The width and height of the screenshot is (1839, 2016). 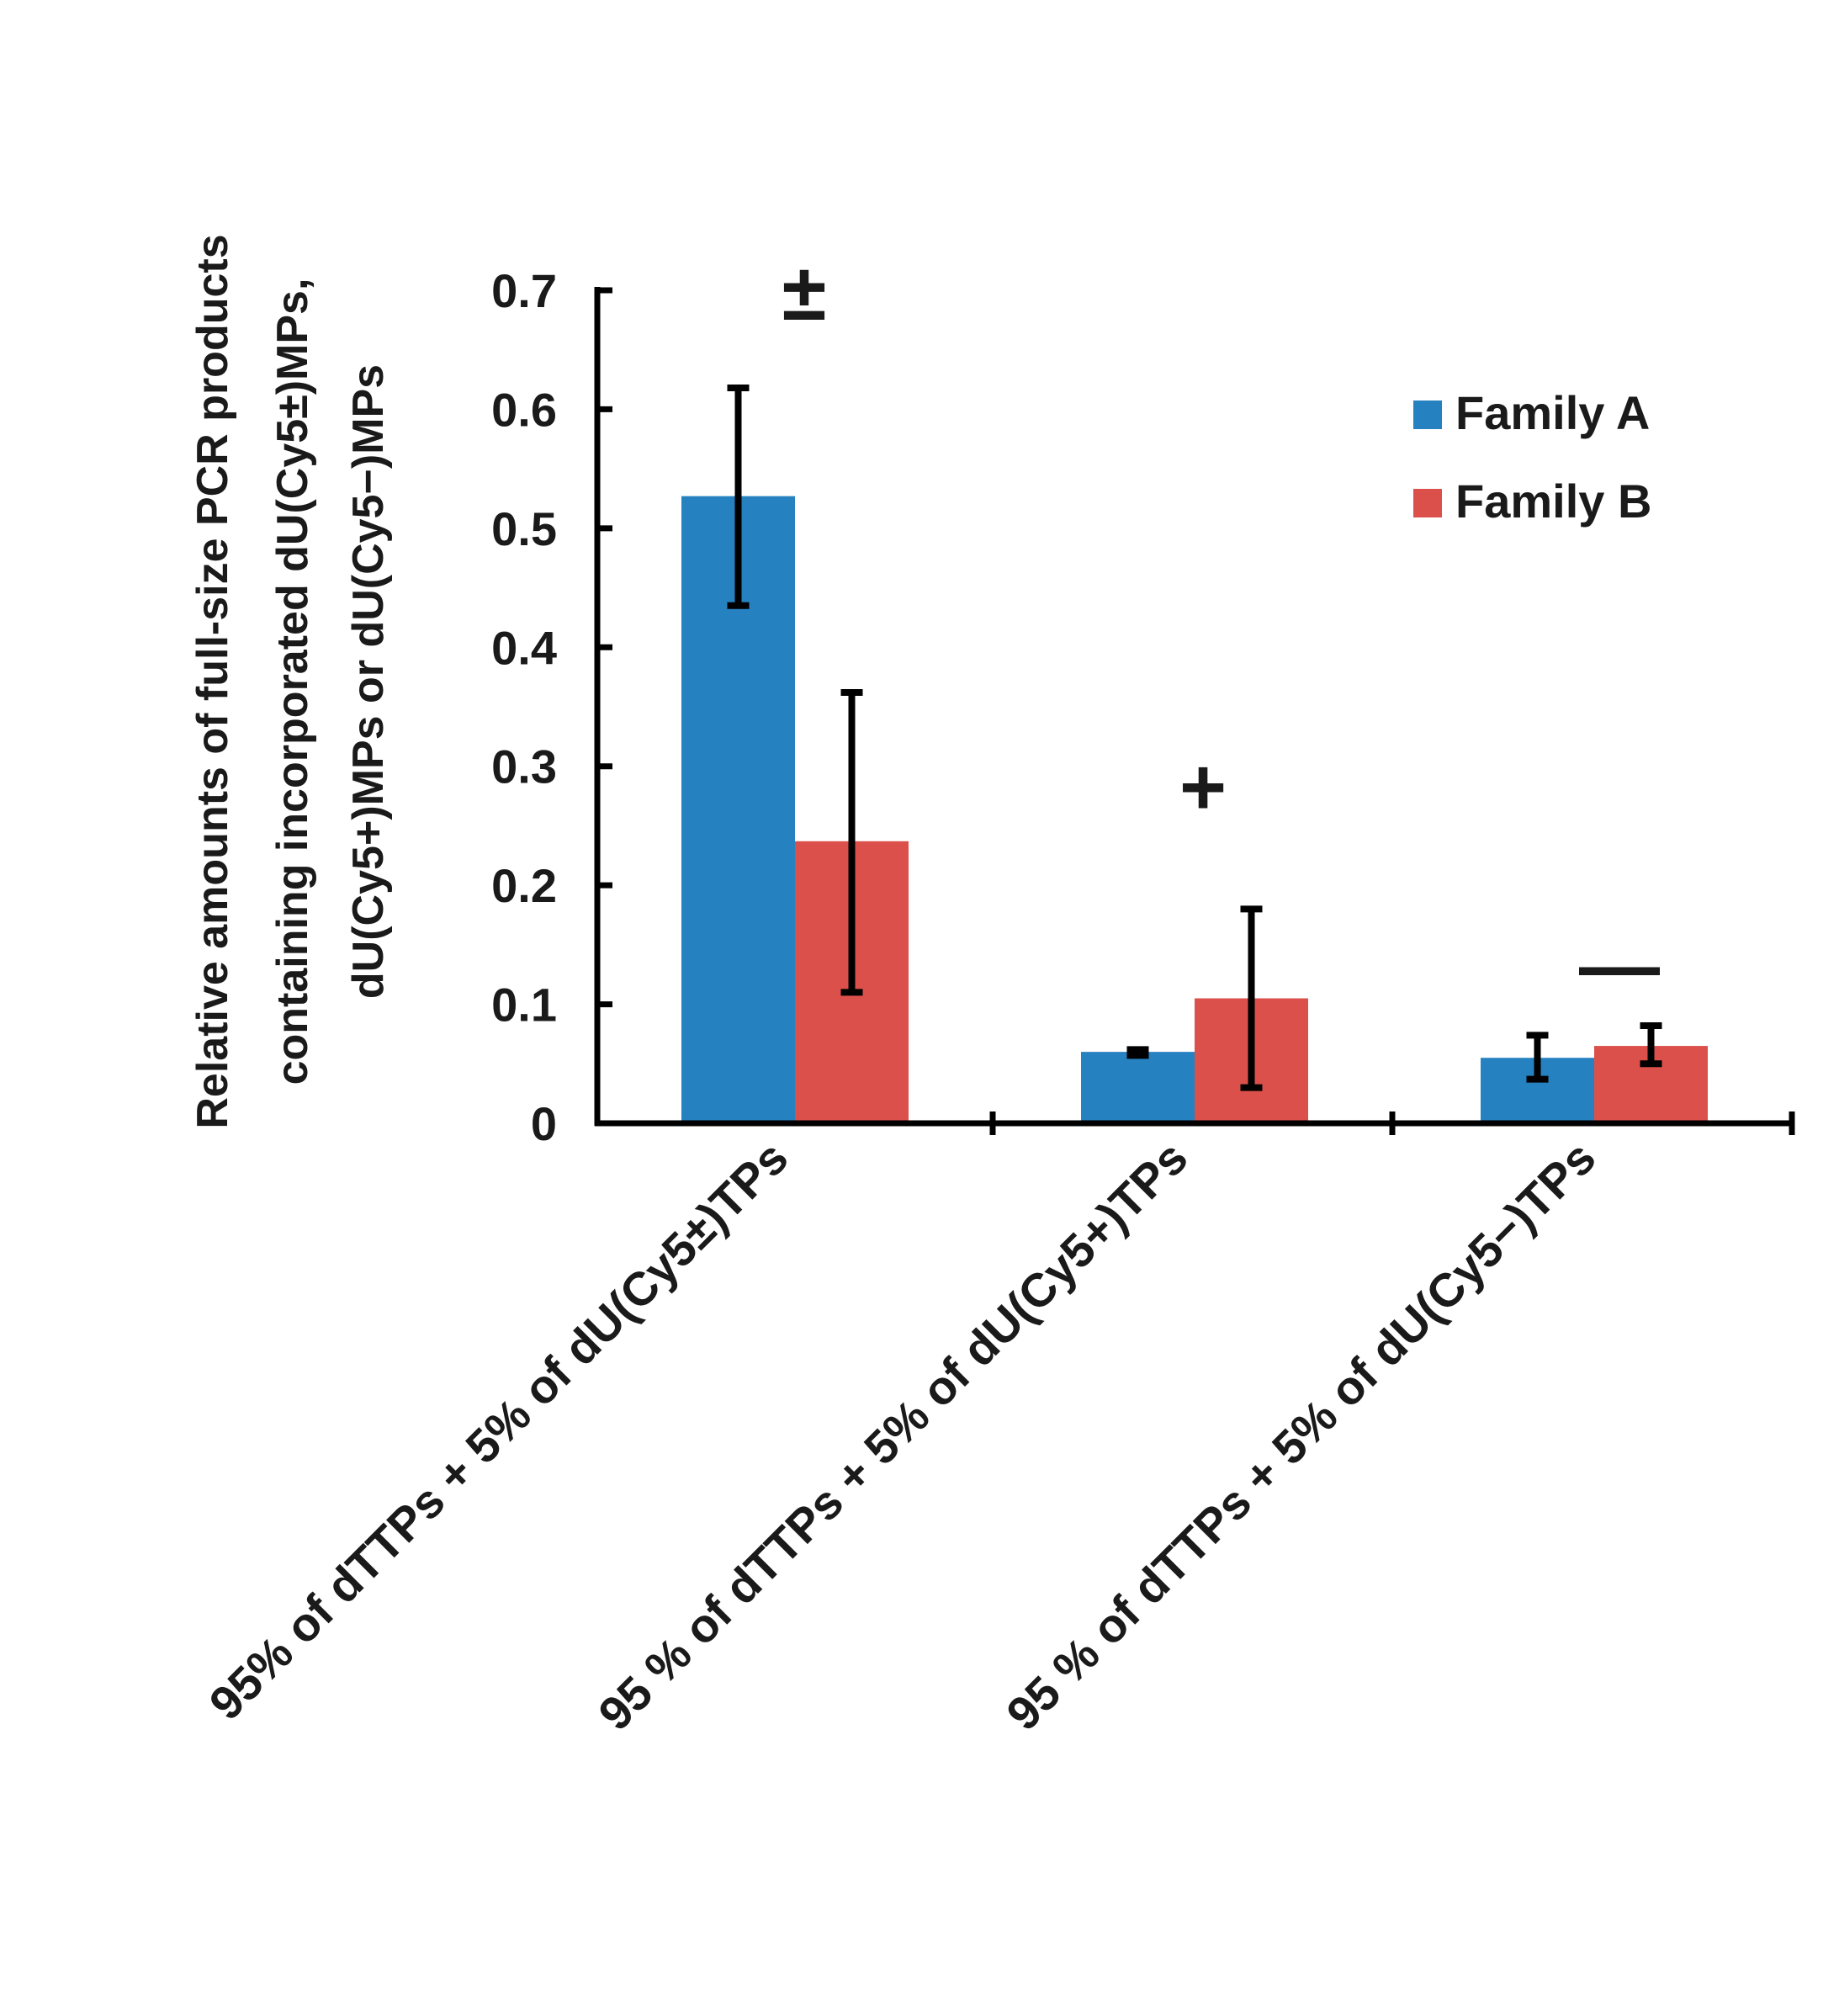 What do you see at coordinates (1427, 503) in the screenshot?
I see `legend-swatch-family-b` at bounding box center [1427, 503].